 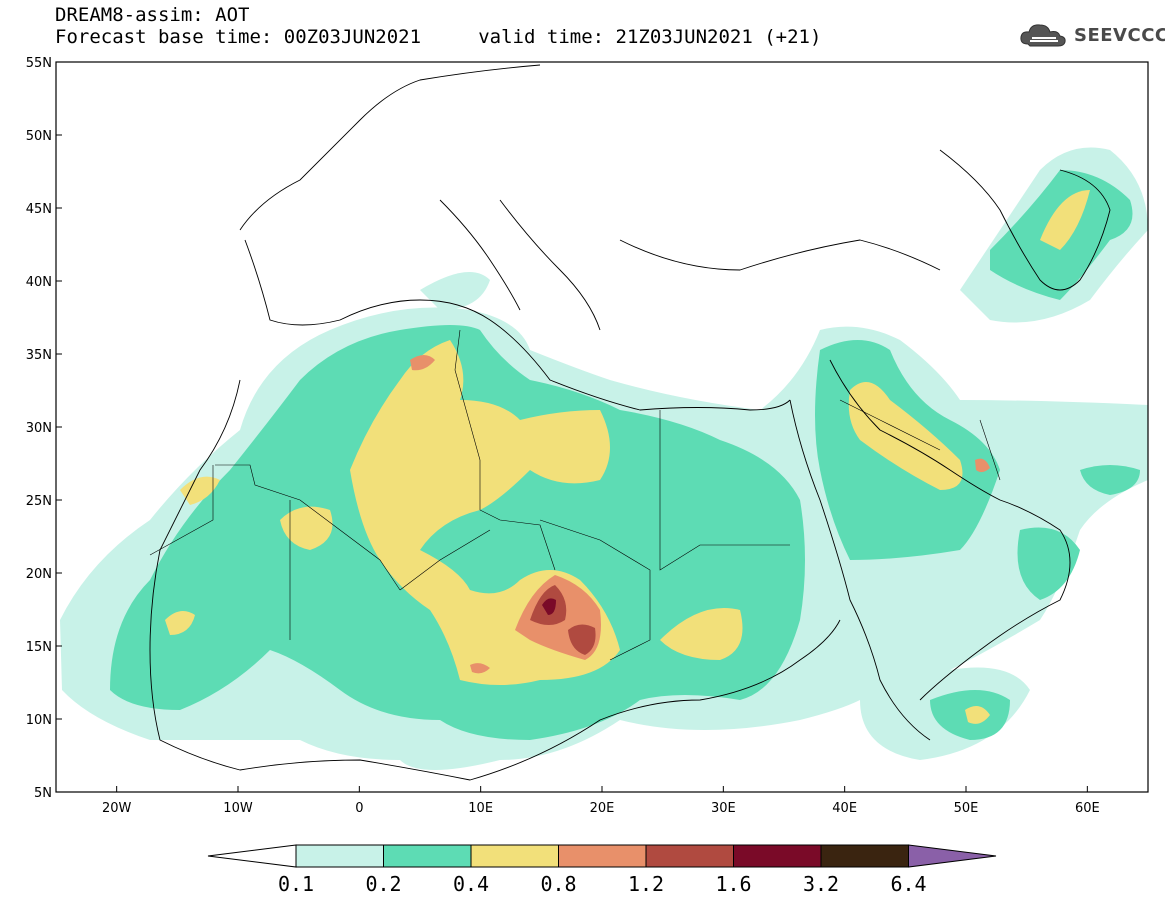 What do you see at coordinates (602, 808) in the screenshot?
I see `lon-label: 20E` at bounding box center [602, 808].